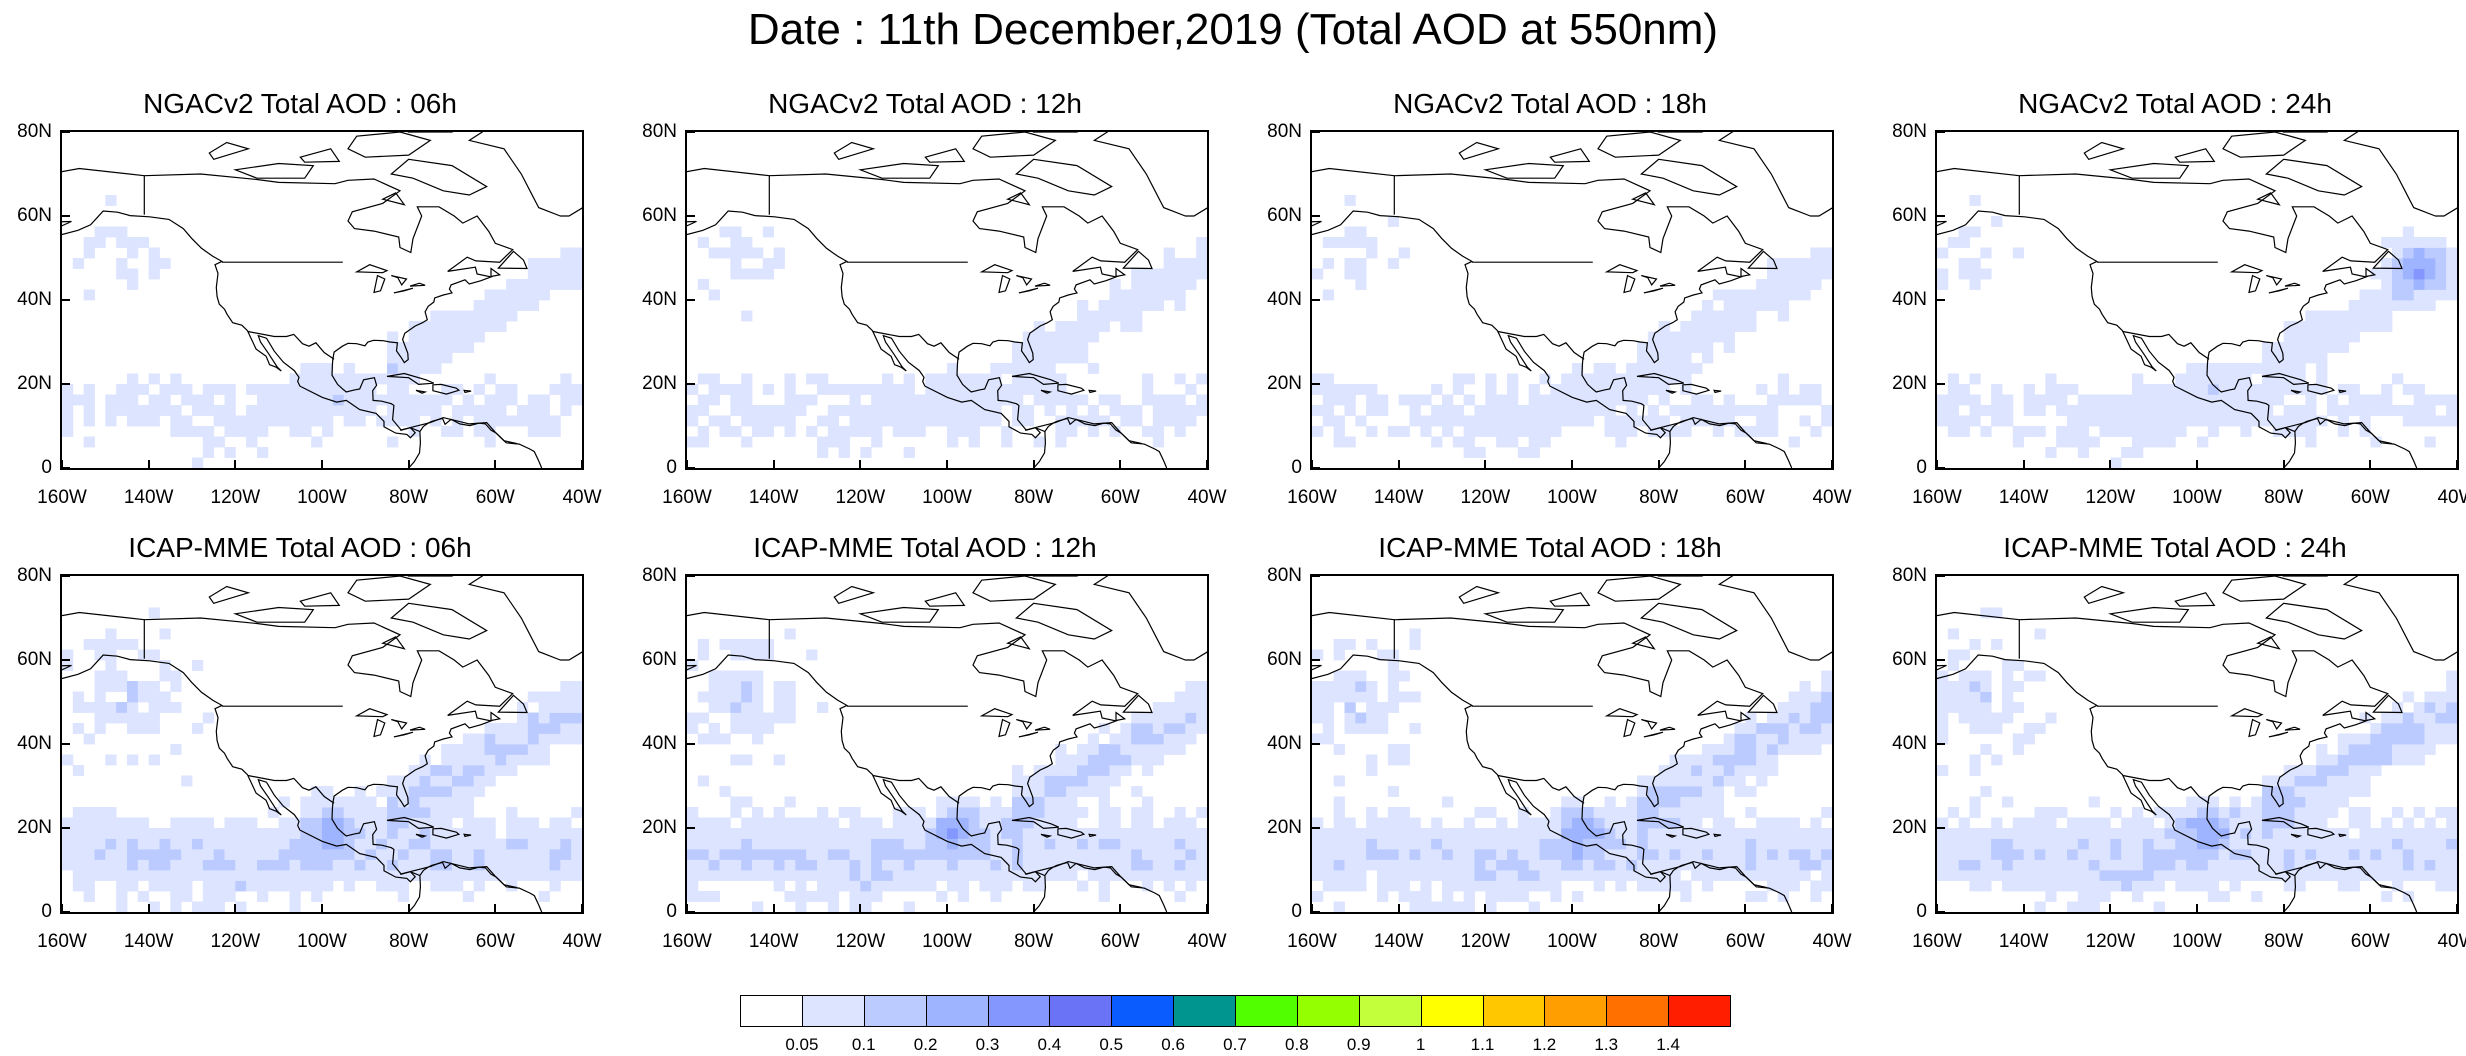 This screenshot has width=2466, height=1056. I want to click on great-lake, so click(2246, 269).